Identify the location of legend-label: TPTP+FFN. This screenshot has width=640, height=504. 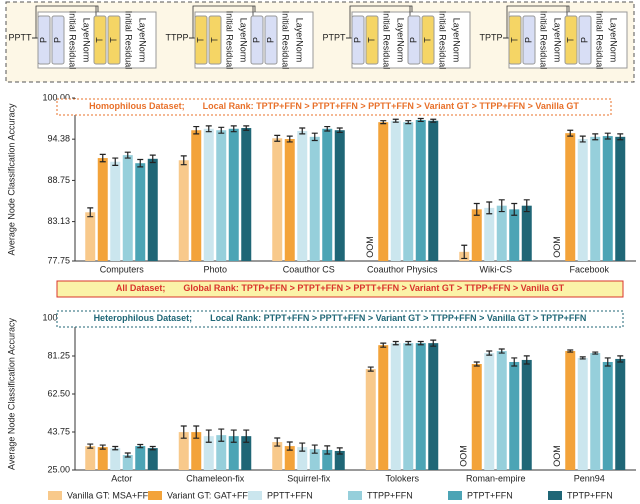
(590, 495).